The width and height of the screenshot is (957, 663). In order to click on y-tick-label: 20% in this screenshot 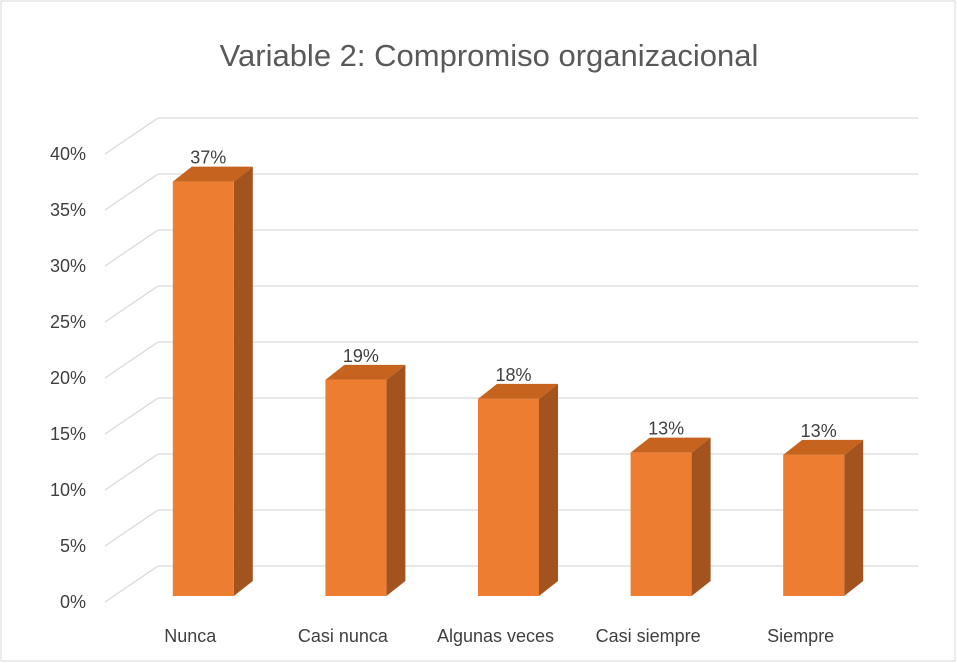, I will do `click(68, 378)`.